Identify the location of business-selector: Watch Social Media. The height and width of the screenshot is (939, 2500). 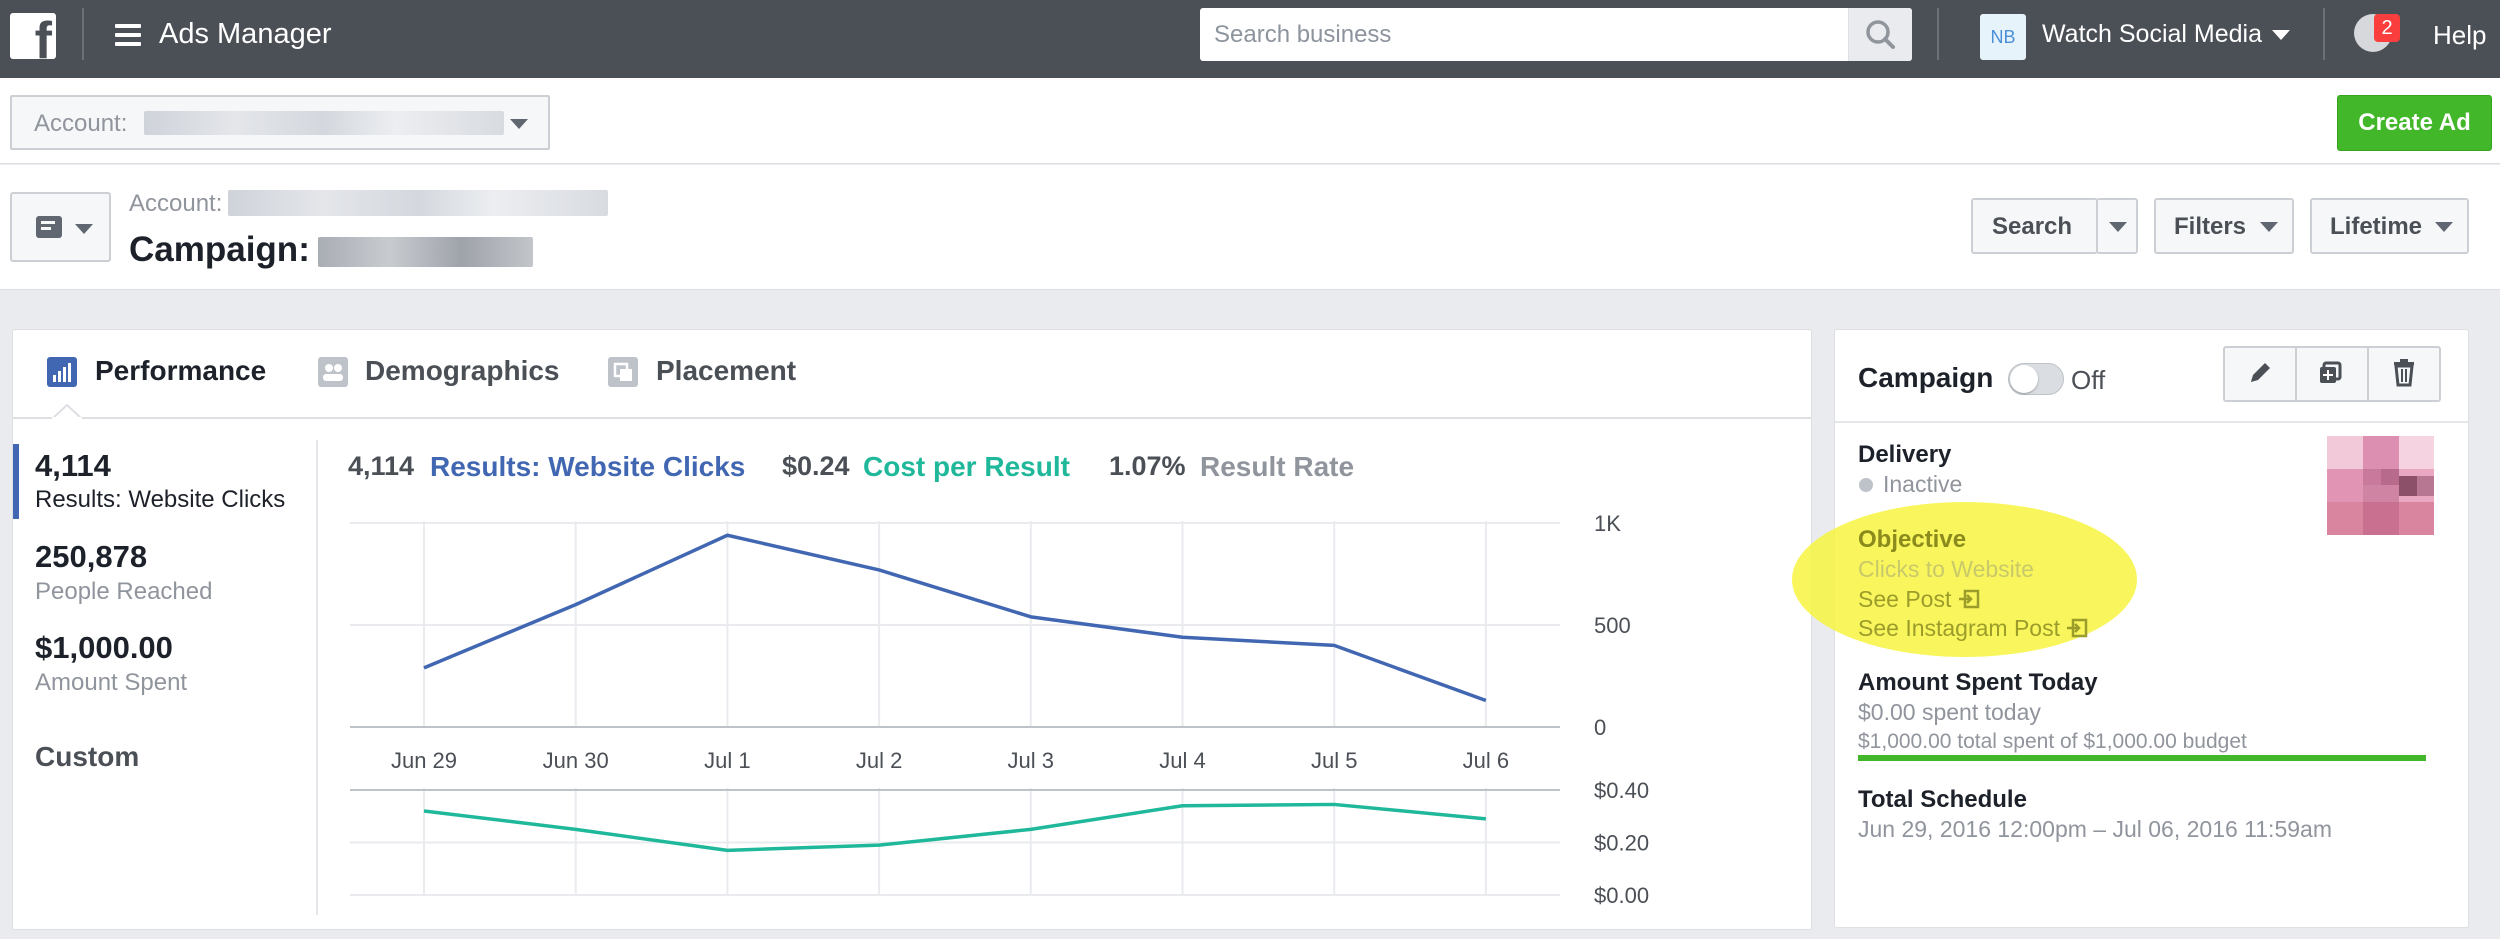
(2166, 34).